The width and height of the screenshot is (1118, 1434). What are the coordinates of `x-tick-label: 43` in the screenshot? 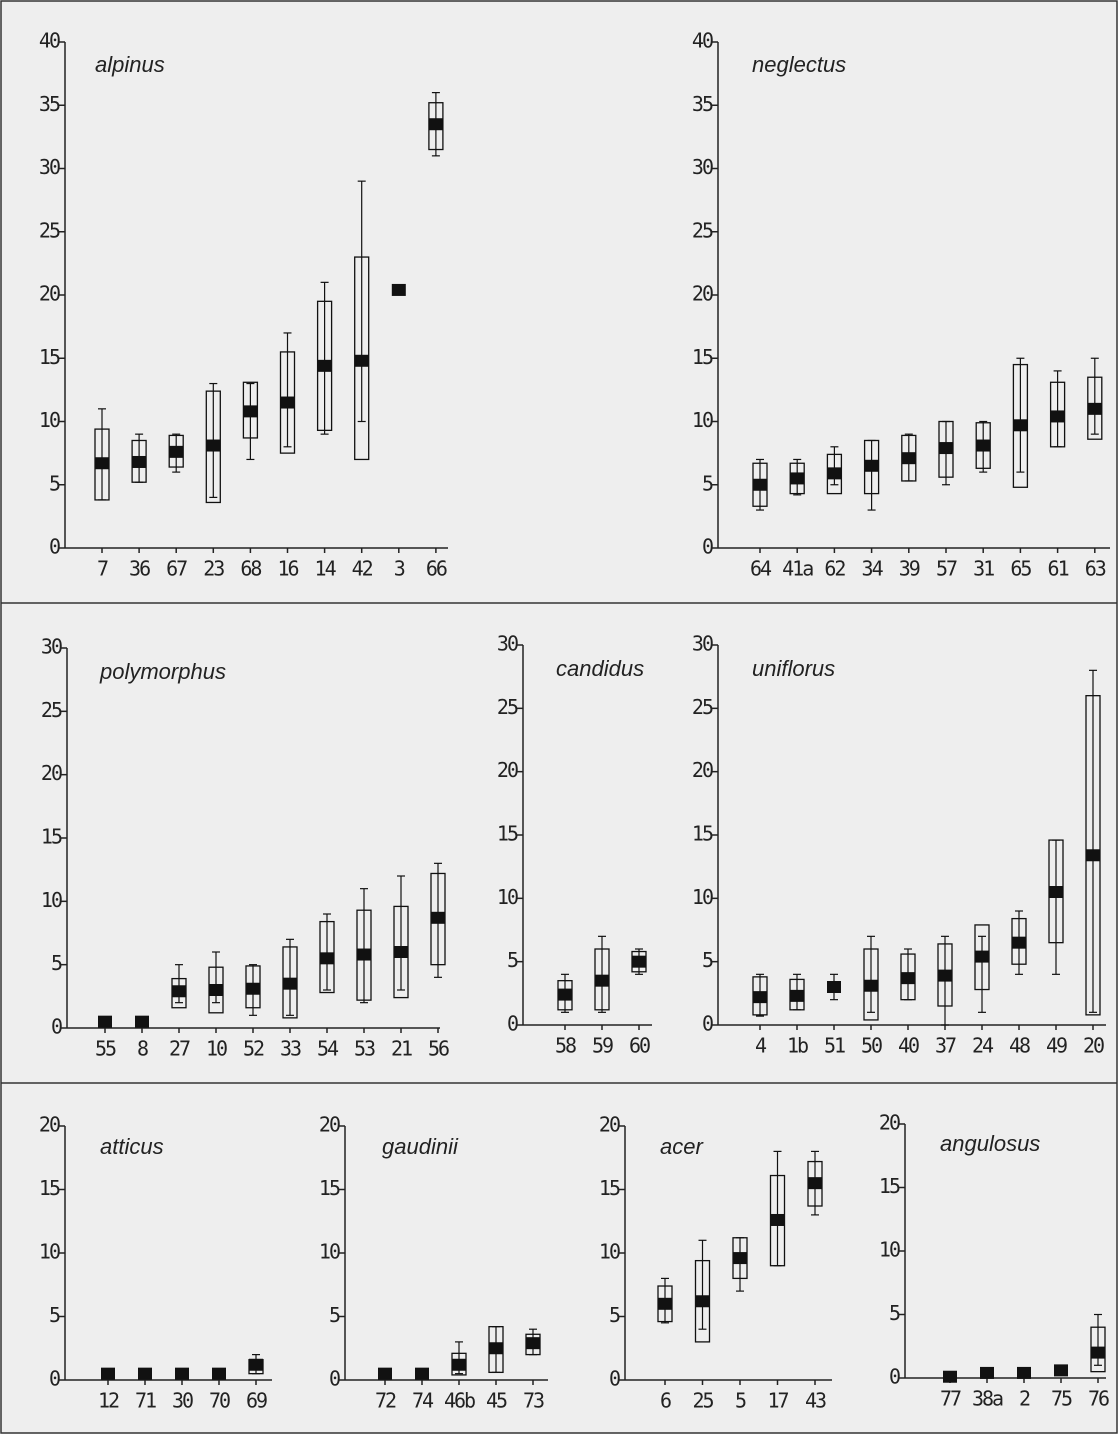 It's located at (815, 1401).